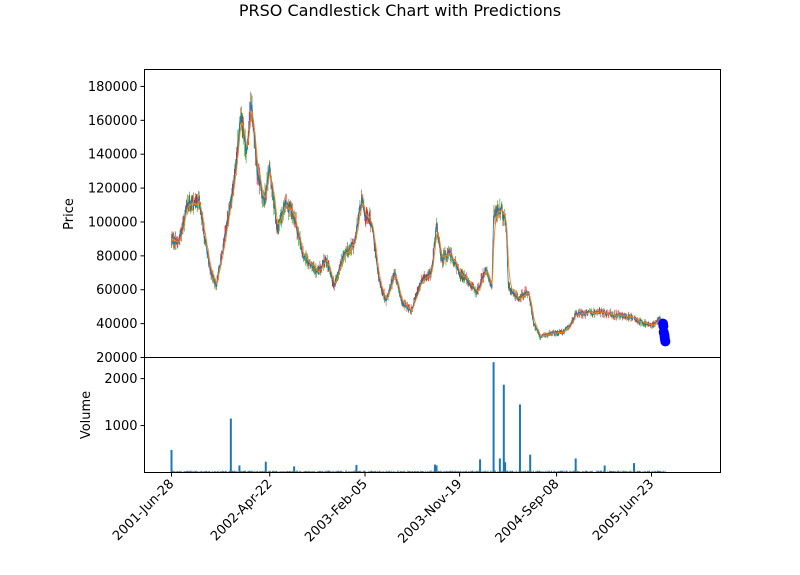  Describe the element at coordinates (69, 214) in the screenshot. I see `price-ylabel: Price` at that location.